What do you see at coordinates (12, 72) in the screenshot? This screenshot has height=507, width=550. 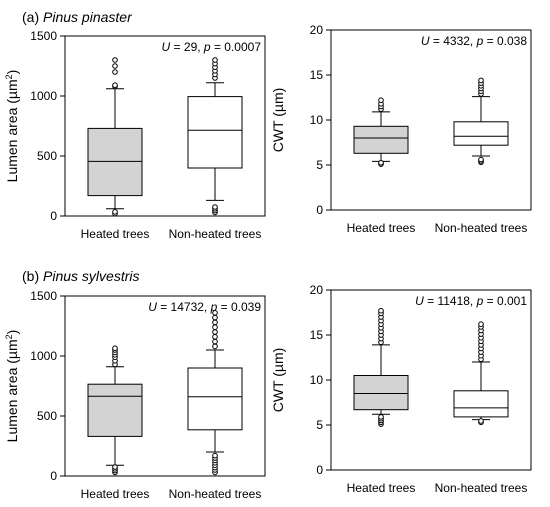 I see `y-axis-label-suffix: )` at bounding box center [12, 72].